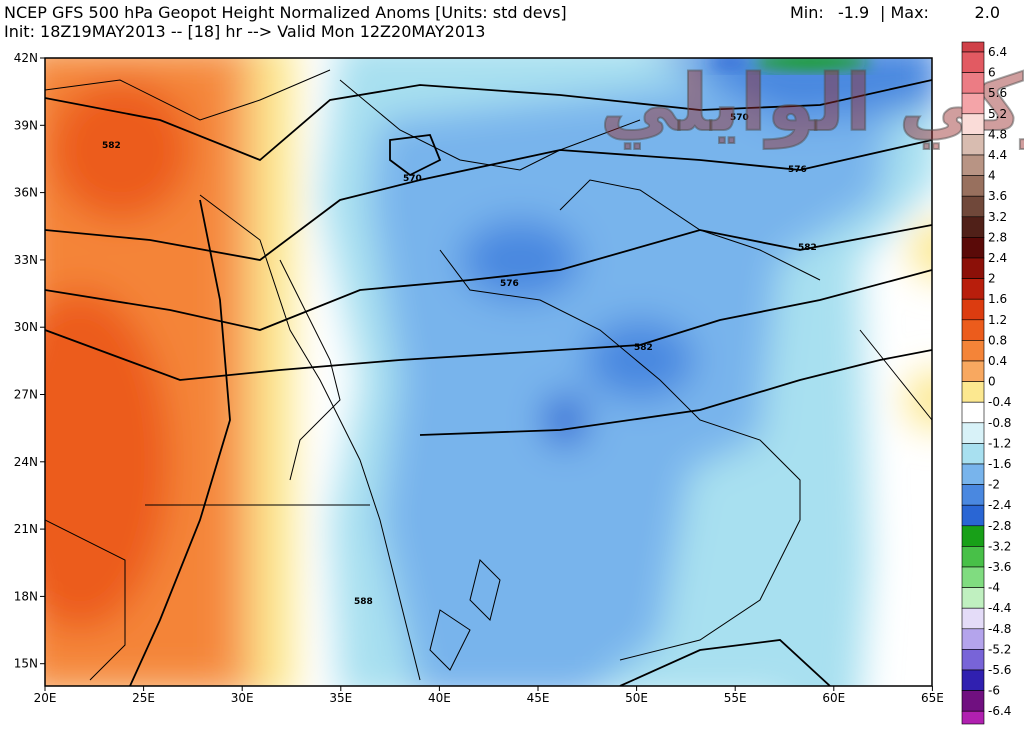 The width and height of the screenshot is (1024, 734). I want to click on watermark: تركي الوايلي, so click(812, 104).